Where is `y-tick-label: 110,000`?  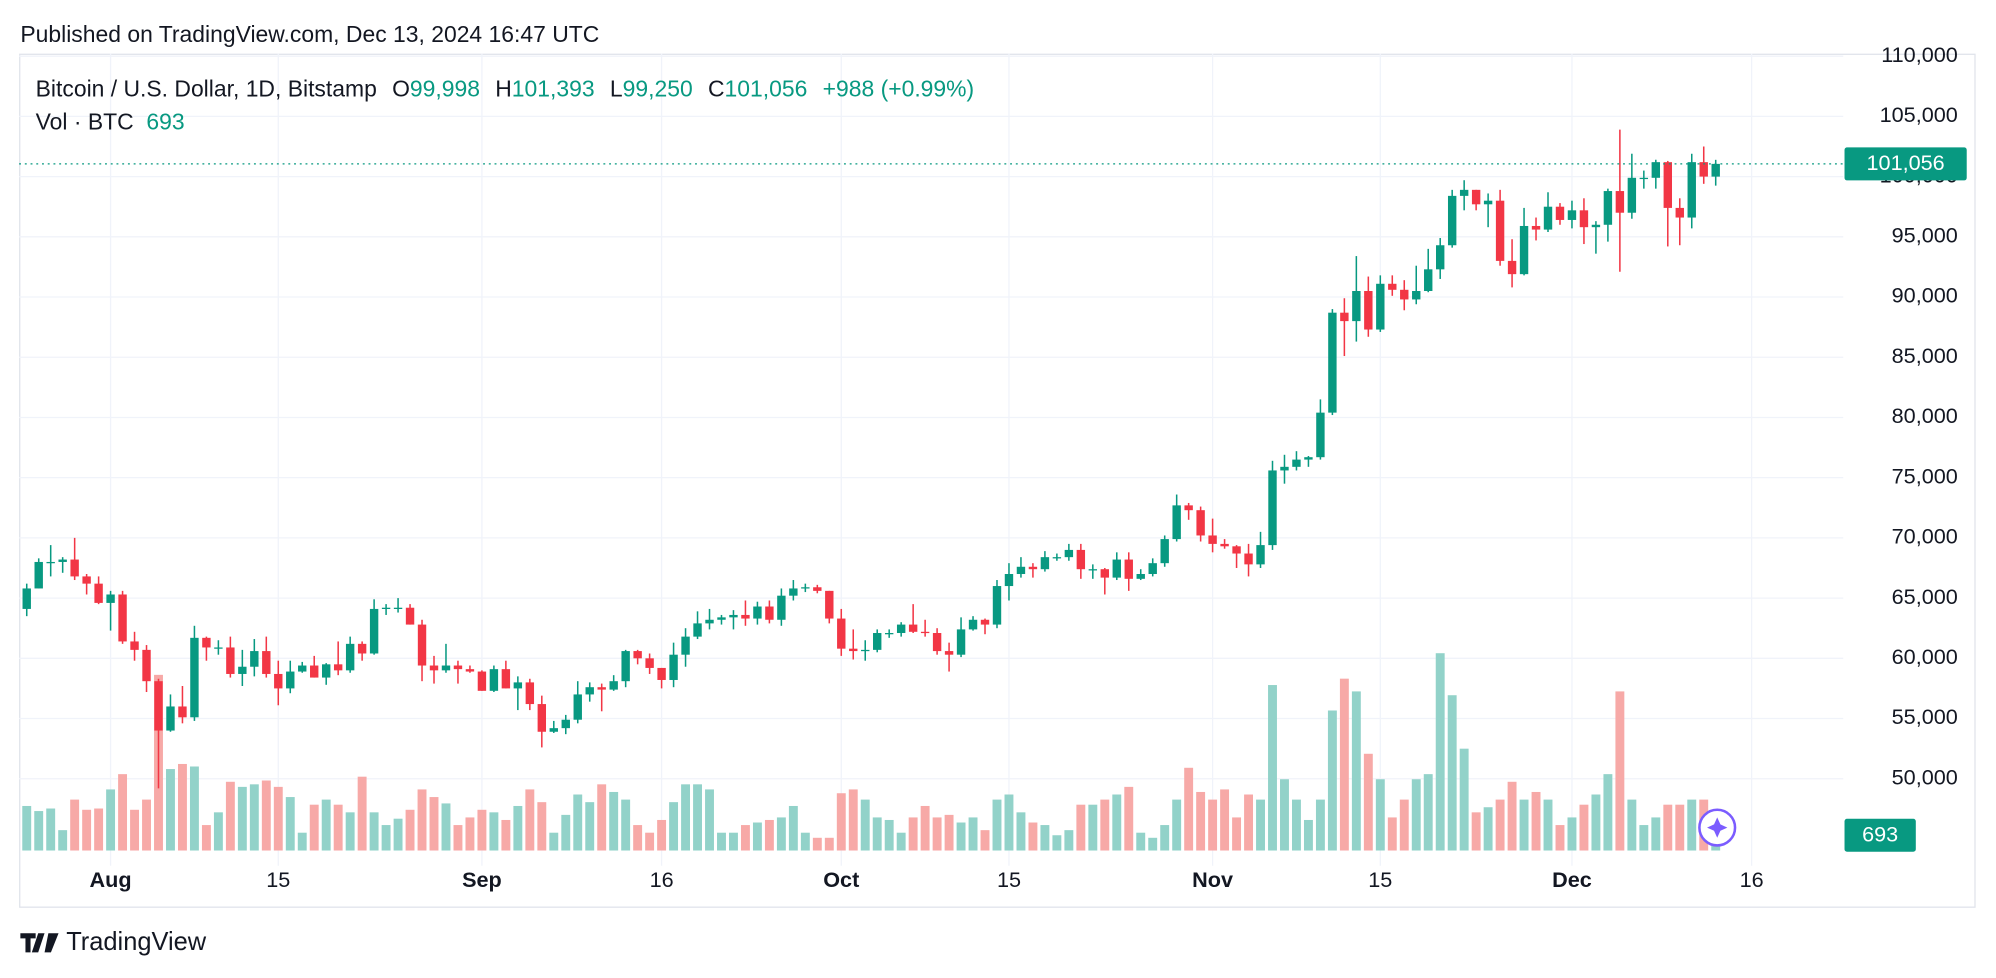 y-tick-label: 110,000 is located at coordinates (1919, 54).